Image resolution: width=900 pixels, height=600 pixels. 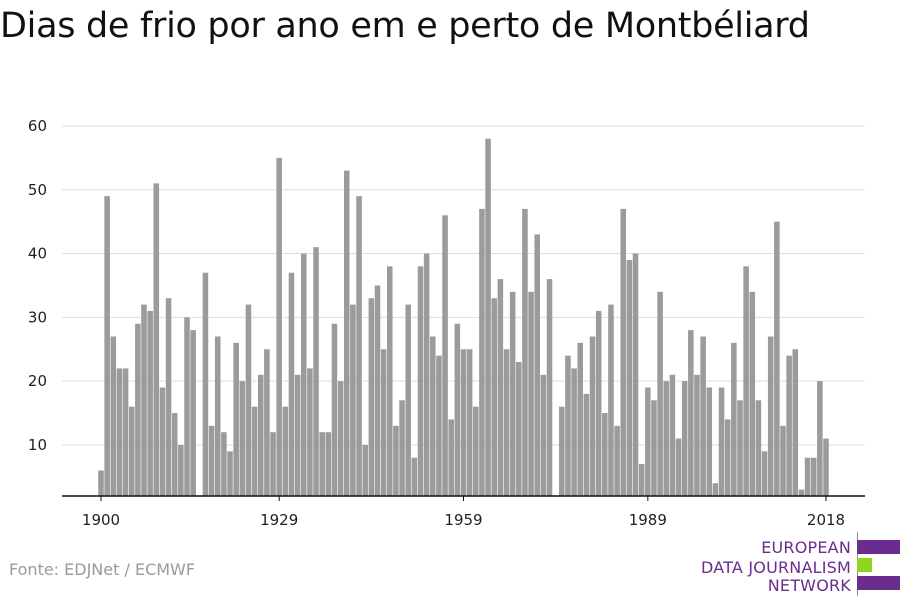 I want to click on bar-1946, so click(x=383, y=422).